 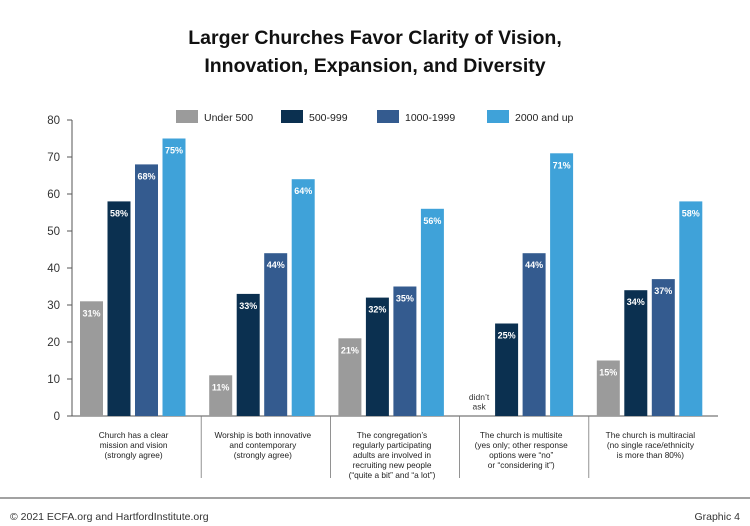 I want to click on category-label: adults are involved in, so click(x=392, y=455).